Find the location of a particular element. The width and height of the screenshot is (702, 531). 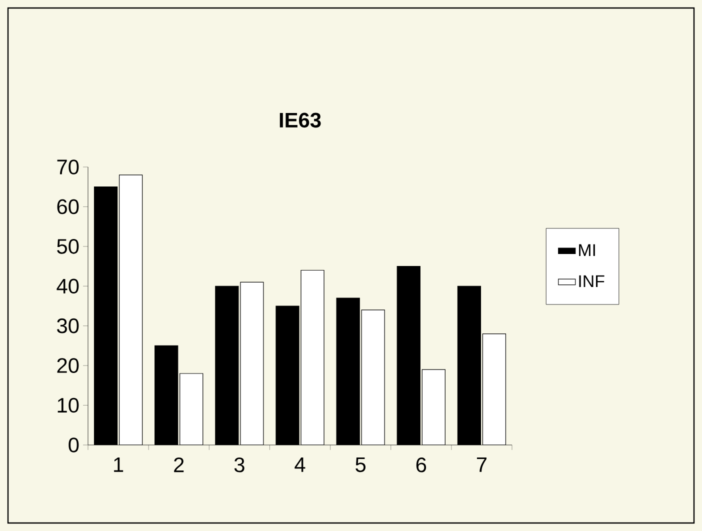

y-tick-label: 30 is located at coordinates (68, 326).